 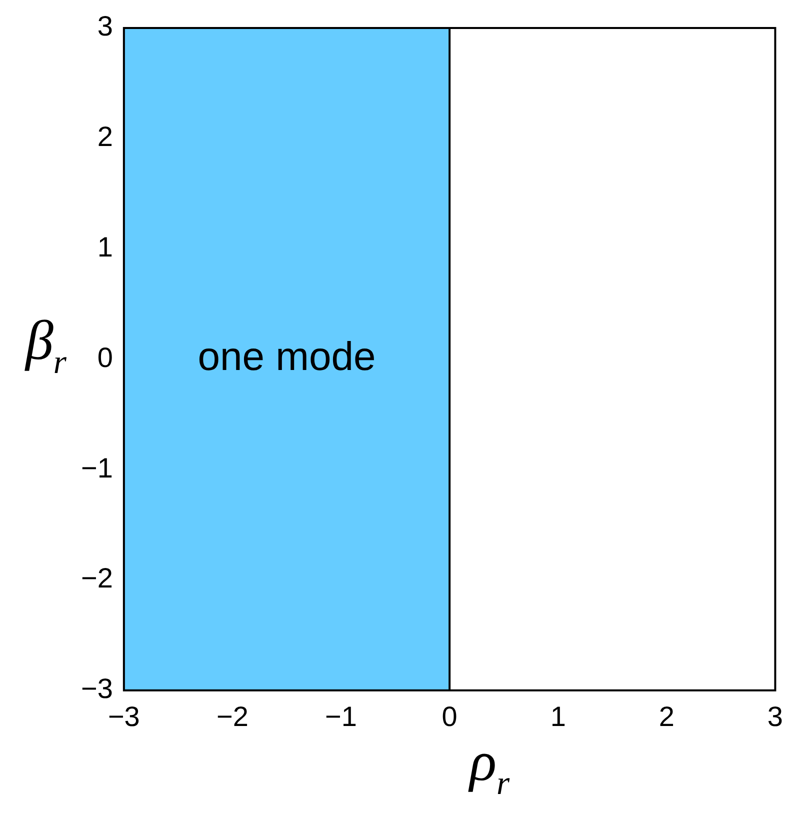 I want to click on y-tick-label: 3, so click(x=105, y=26).